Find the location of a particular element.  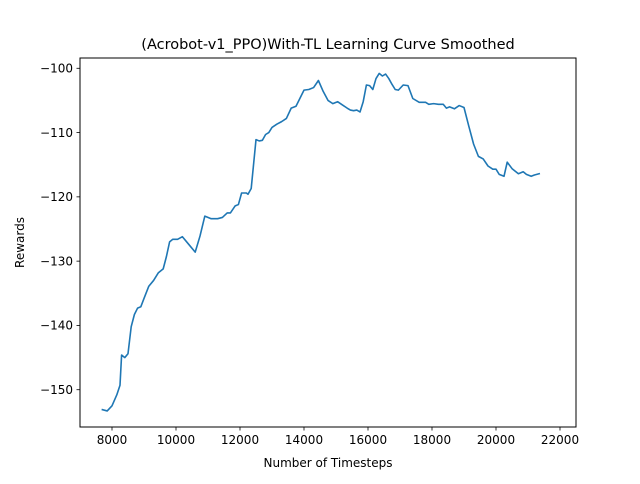

y-tick-label: −100 is located at coordinates (56, 69).